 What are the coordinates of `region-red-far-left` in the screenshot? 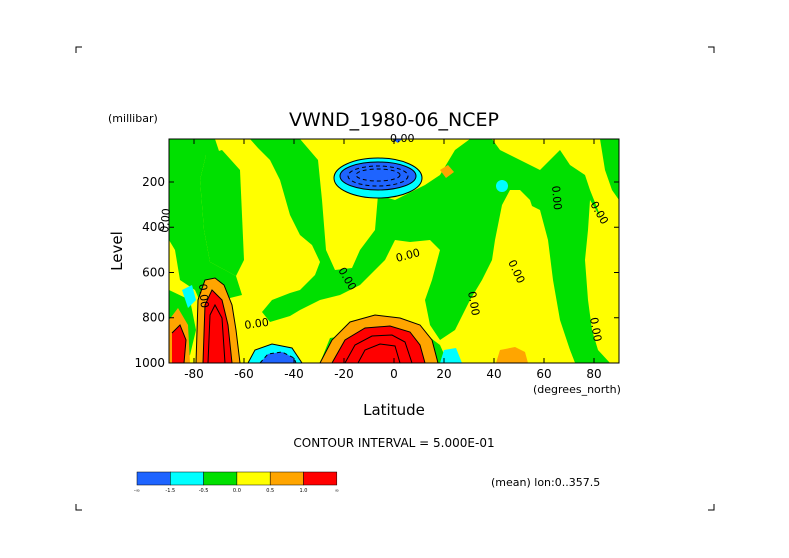 It's located at (179, 344).